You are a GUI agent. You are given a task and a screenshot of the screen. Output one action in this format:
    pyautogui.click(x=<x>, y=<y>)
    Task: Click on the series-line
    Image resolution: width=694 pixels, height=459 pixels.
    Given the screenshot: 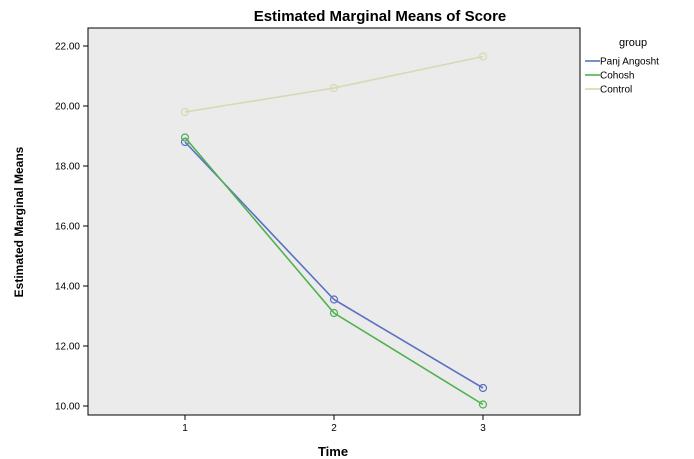 What is the action you would take?
    pyautogui.click(x=334, y=84)
    